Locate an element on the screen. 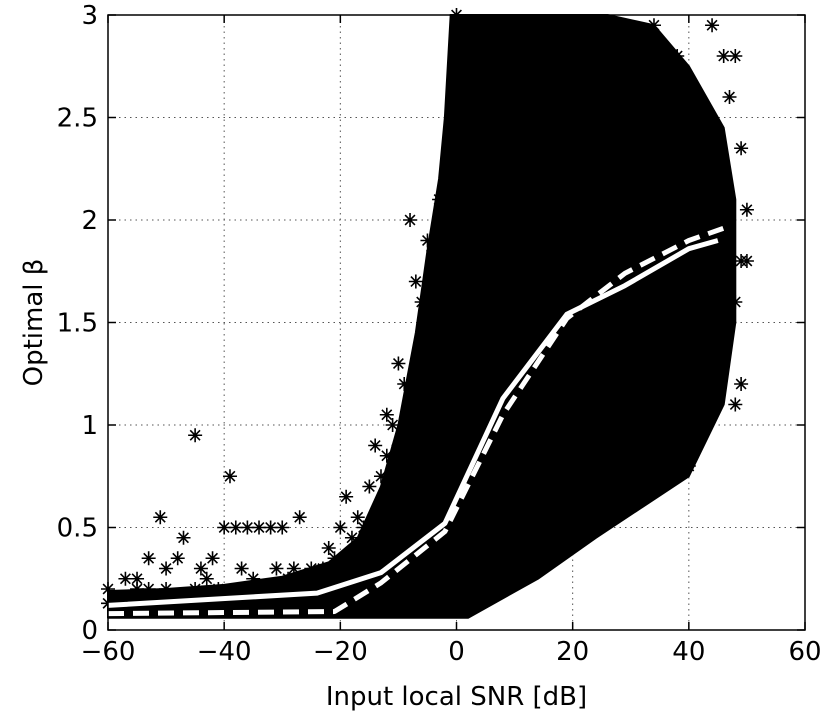 This screenshot has height=717, width=830. y-tick-label: 0.5 is located at coordinates (77, 529).